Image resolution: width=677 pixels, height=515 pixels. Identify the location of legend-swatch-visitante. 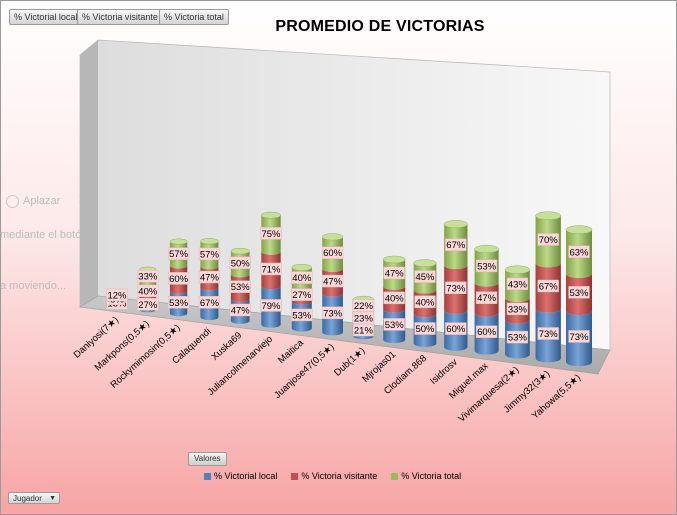
(295, 476).